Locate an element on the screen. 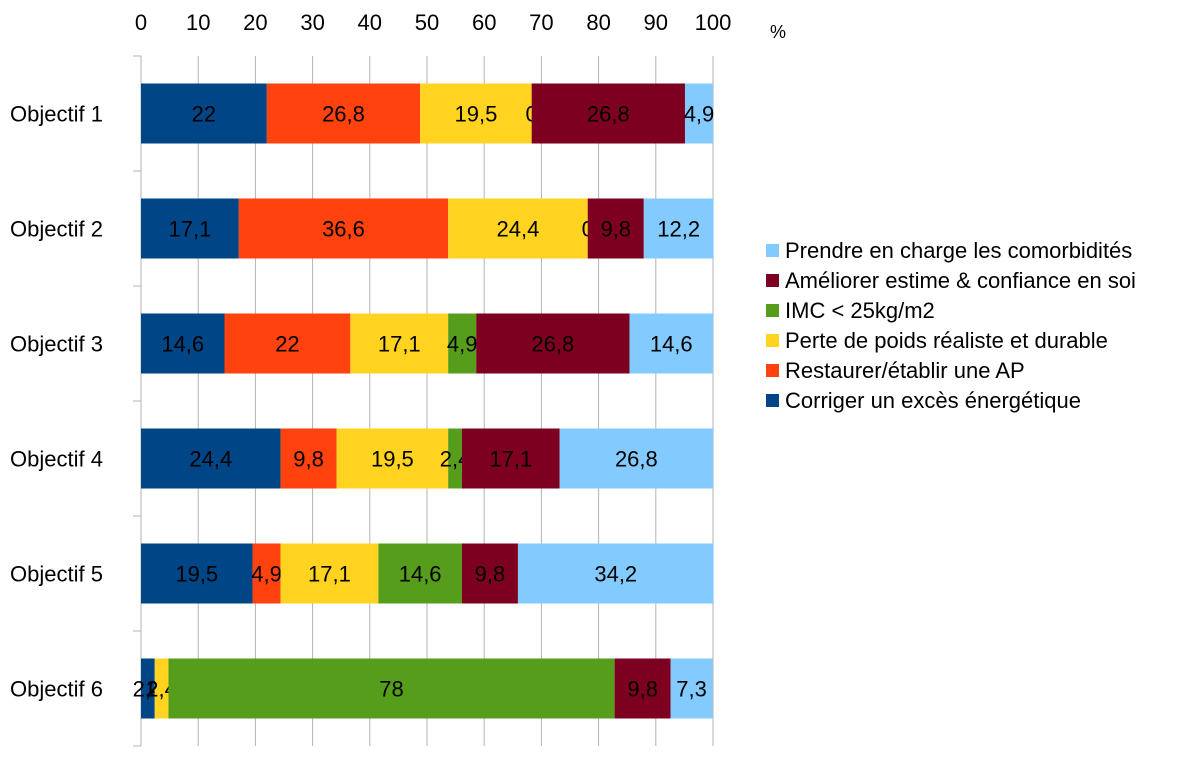 The width and height of the screenshot is (1187, 758). data-label-obj5-s6: 34,2 is located at coordinates (615, 574).